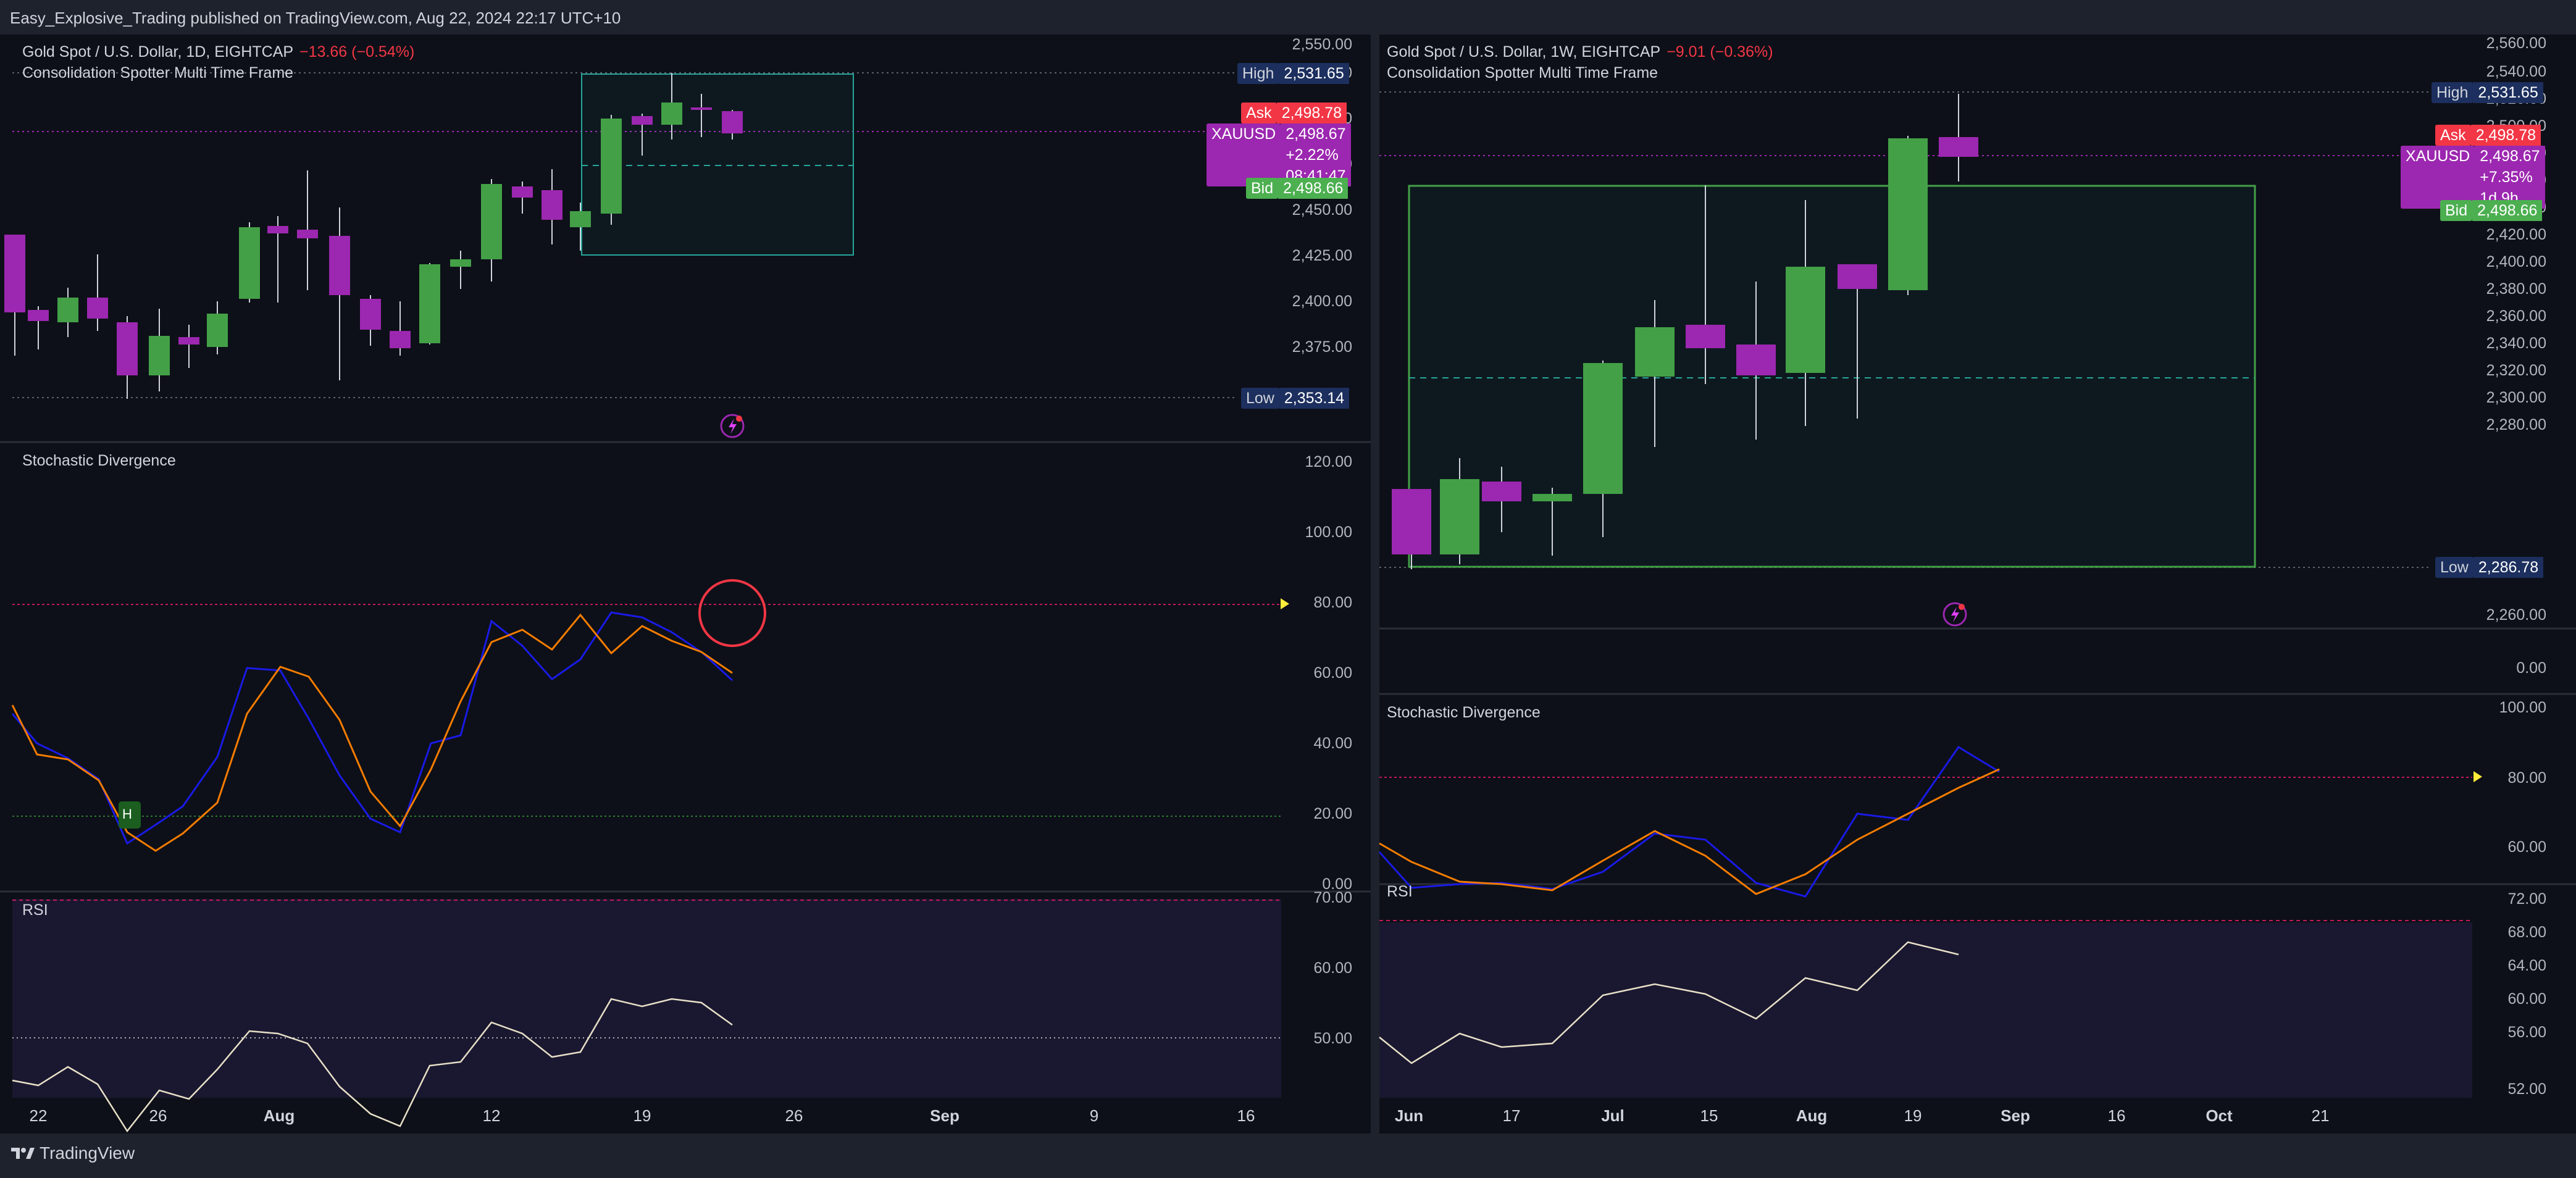 The width and height of the screenshot is (2576, 1178). Describe the element at coordinates (1262, 189) in the screenshot. I see `left-bid-label: Bid` at that location.